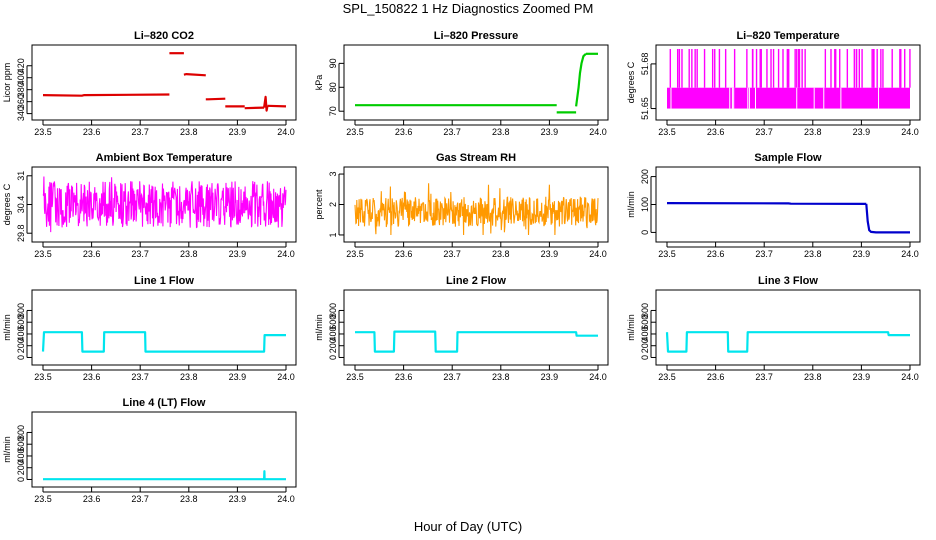 The width and height of the screenshot is (936, 540). I want to click on y-tick-label: 3, so click(333, 174).